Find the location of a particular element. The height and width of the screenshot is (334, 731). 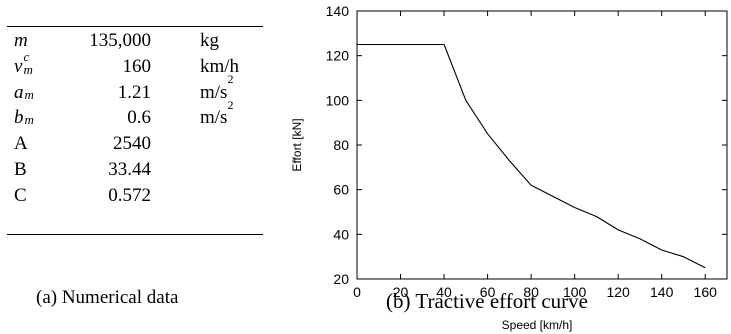

y-tick-label: 80 is located at coordinates (341, 145).